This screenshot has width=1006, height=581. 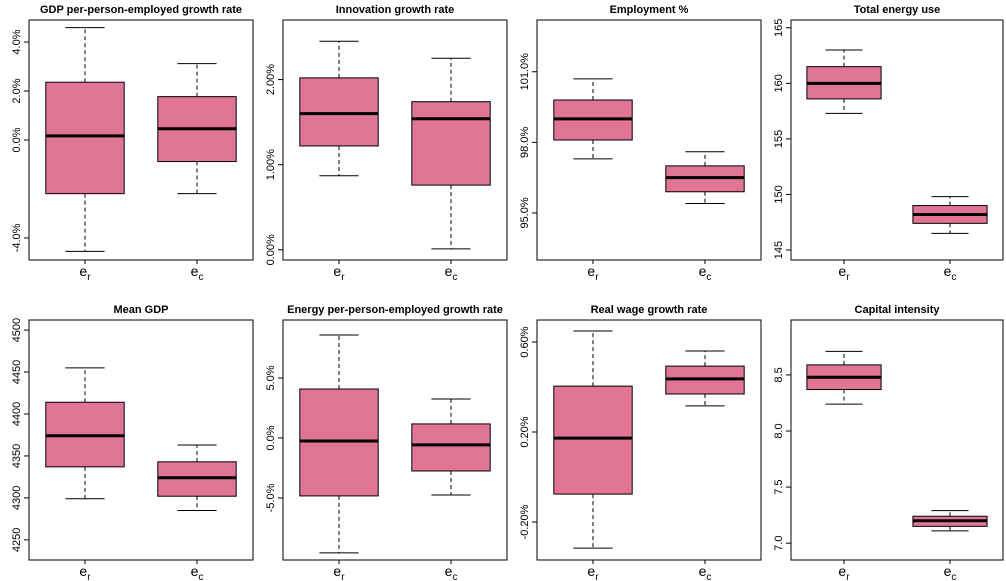 I want to click on y-tick-label: -4.0%, so click(x=17, y=237).